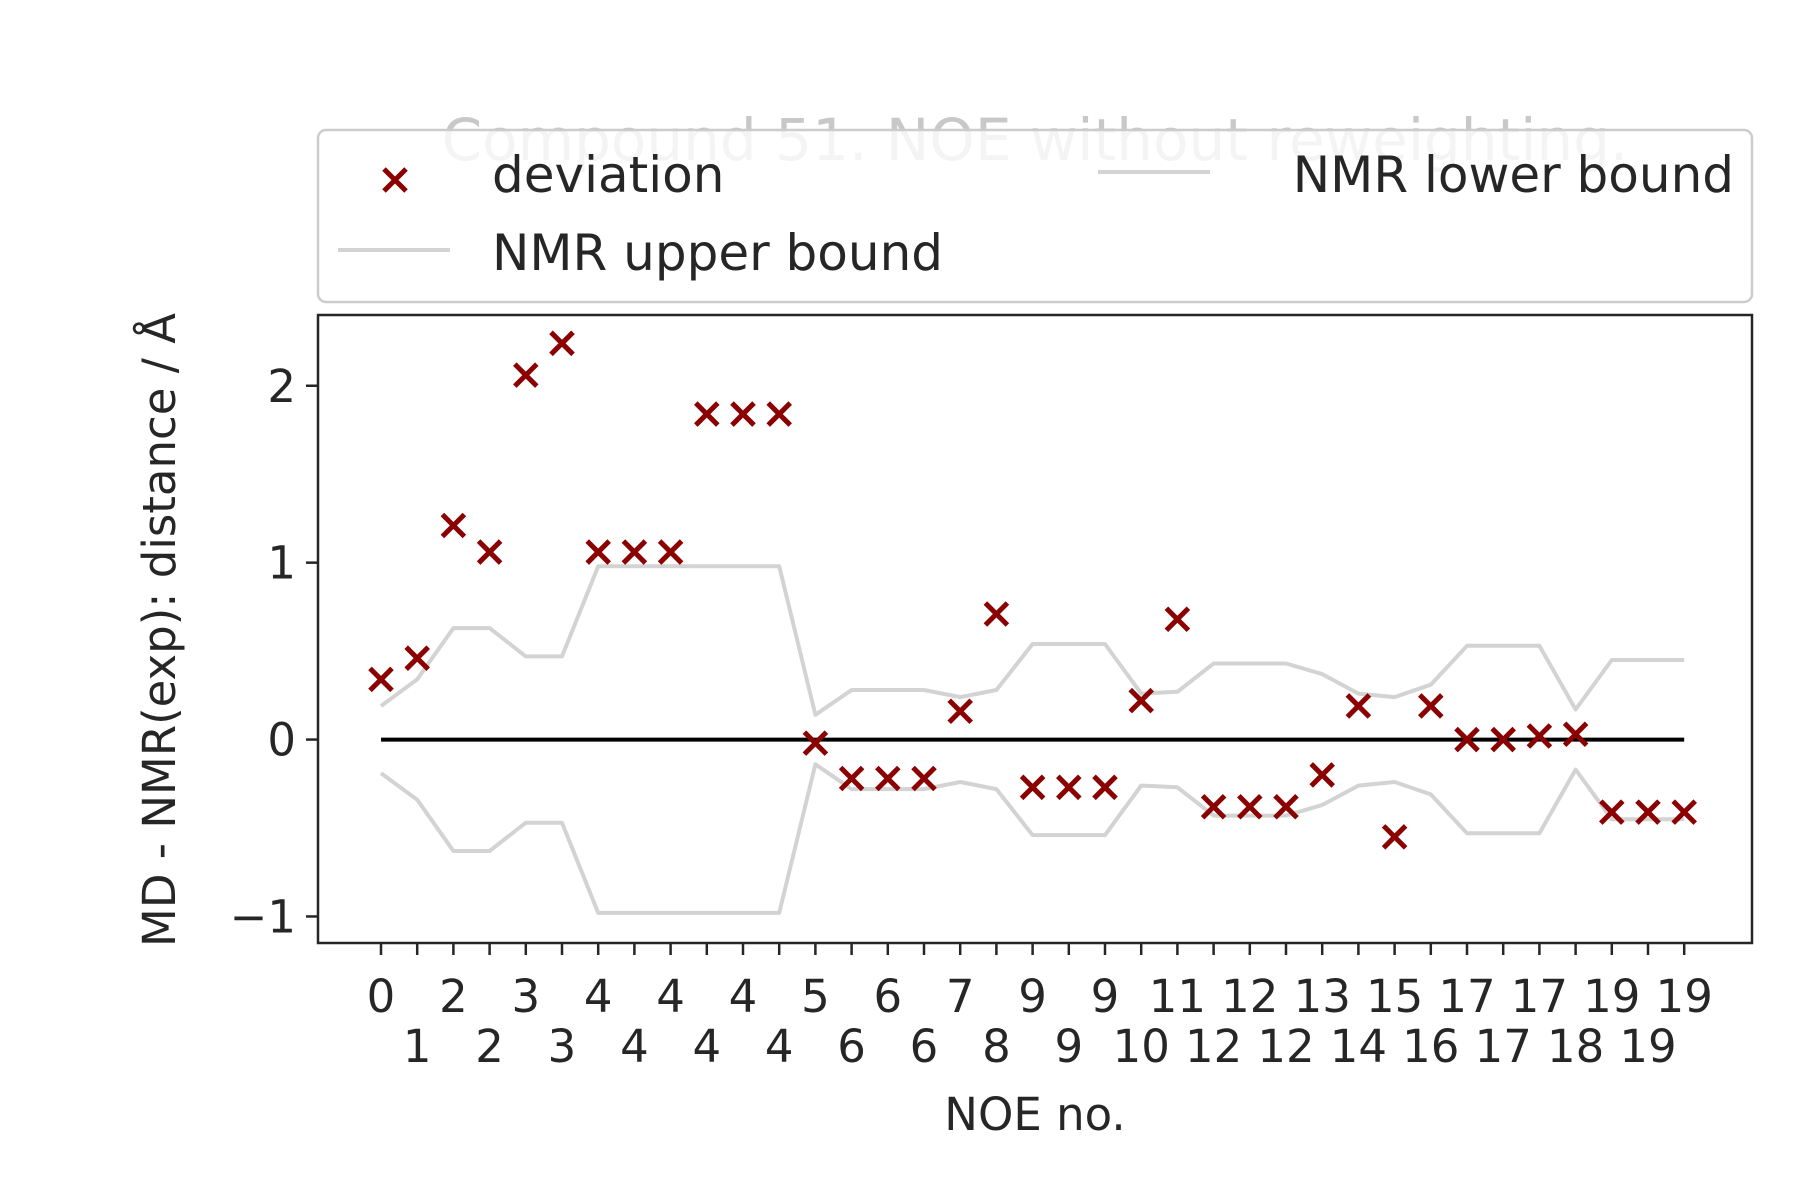 The height and width of the screenshot is (1200, 1800). I want to click on legend-item-deviation: deviation, so click(553, 175).